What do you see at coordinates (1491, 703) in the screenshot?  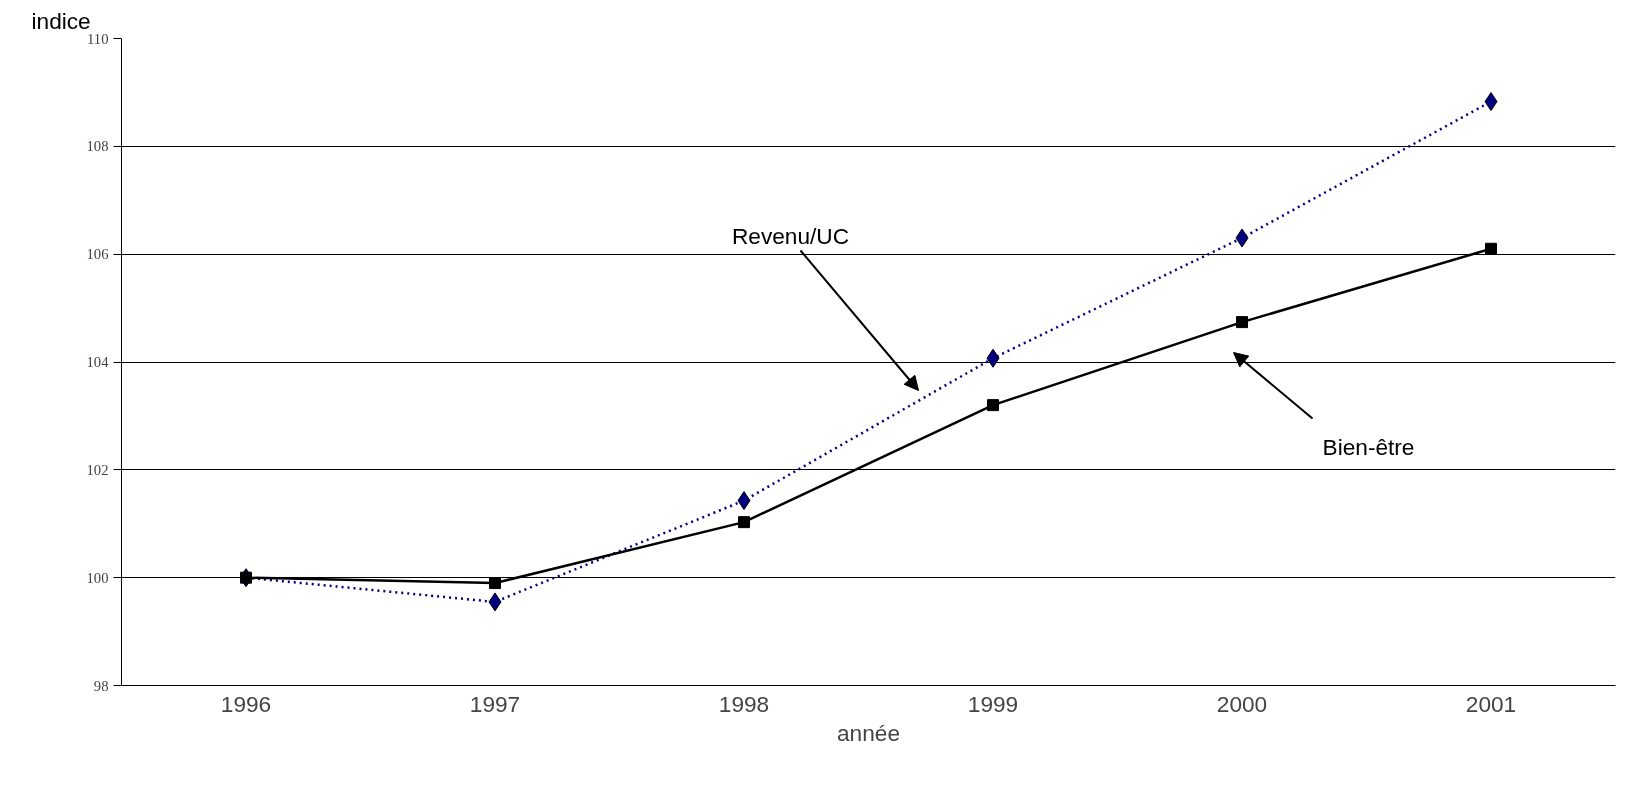 I see `x-tick-label: 2001` at bounding box center [1491, 703].